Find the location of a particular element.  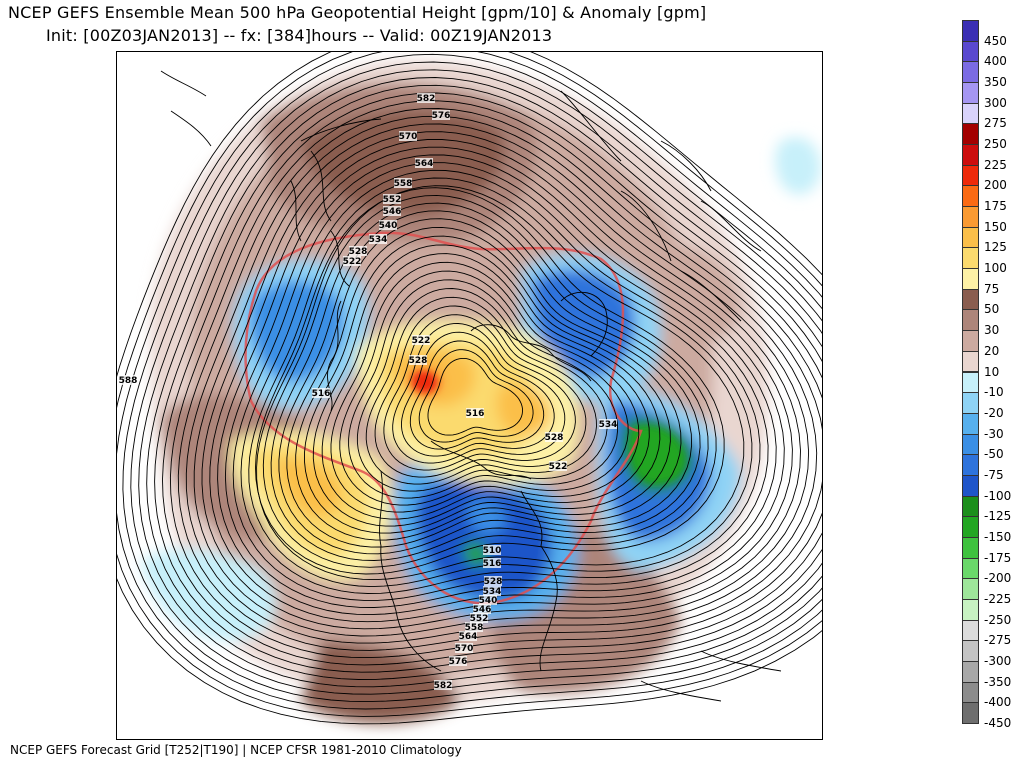

colorbar-label: 400 is located at coordinates (995, 61).